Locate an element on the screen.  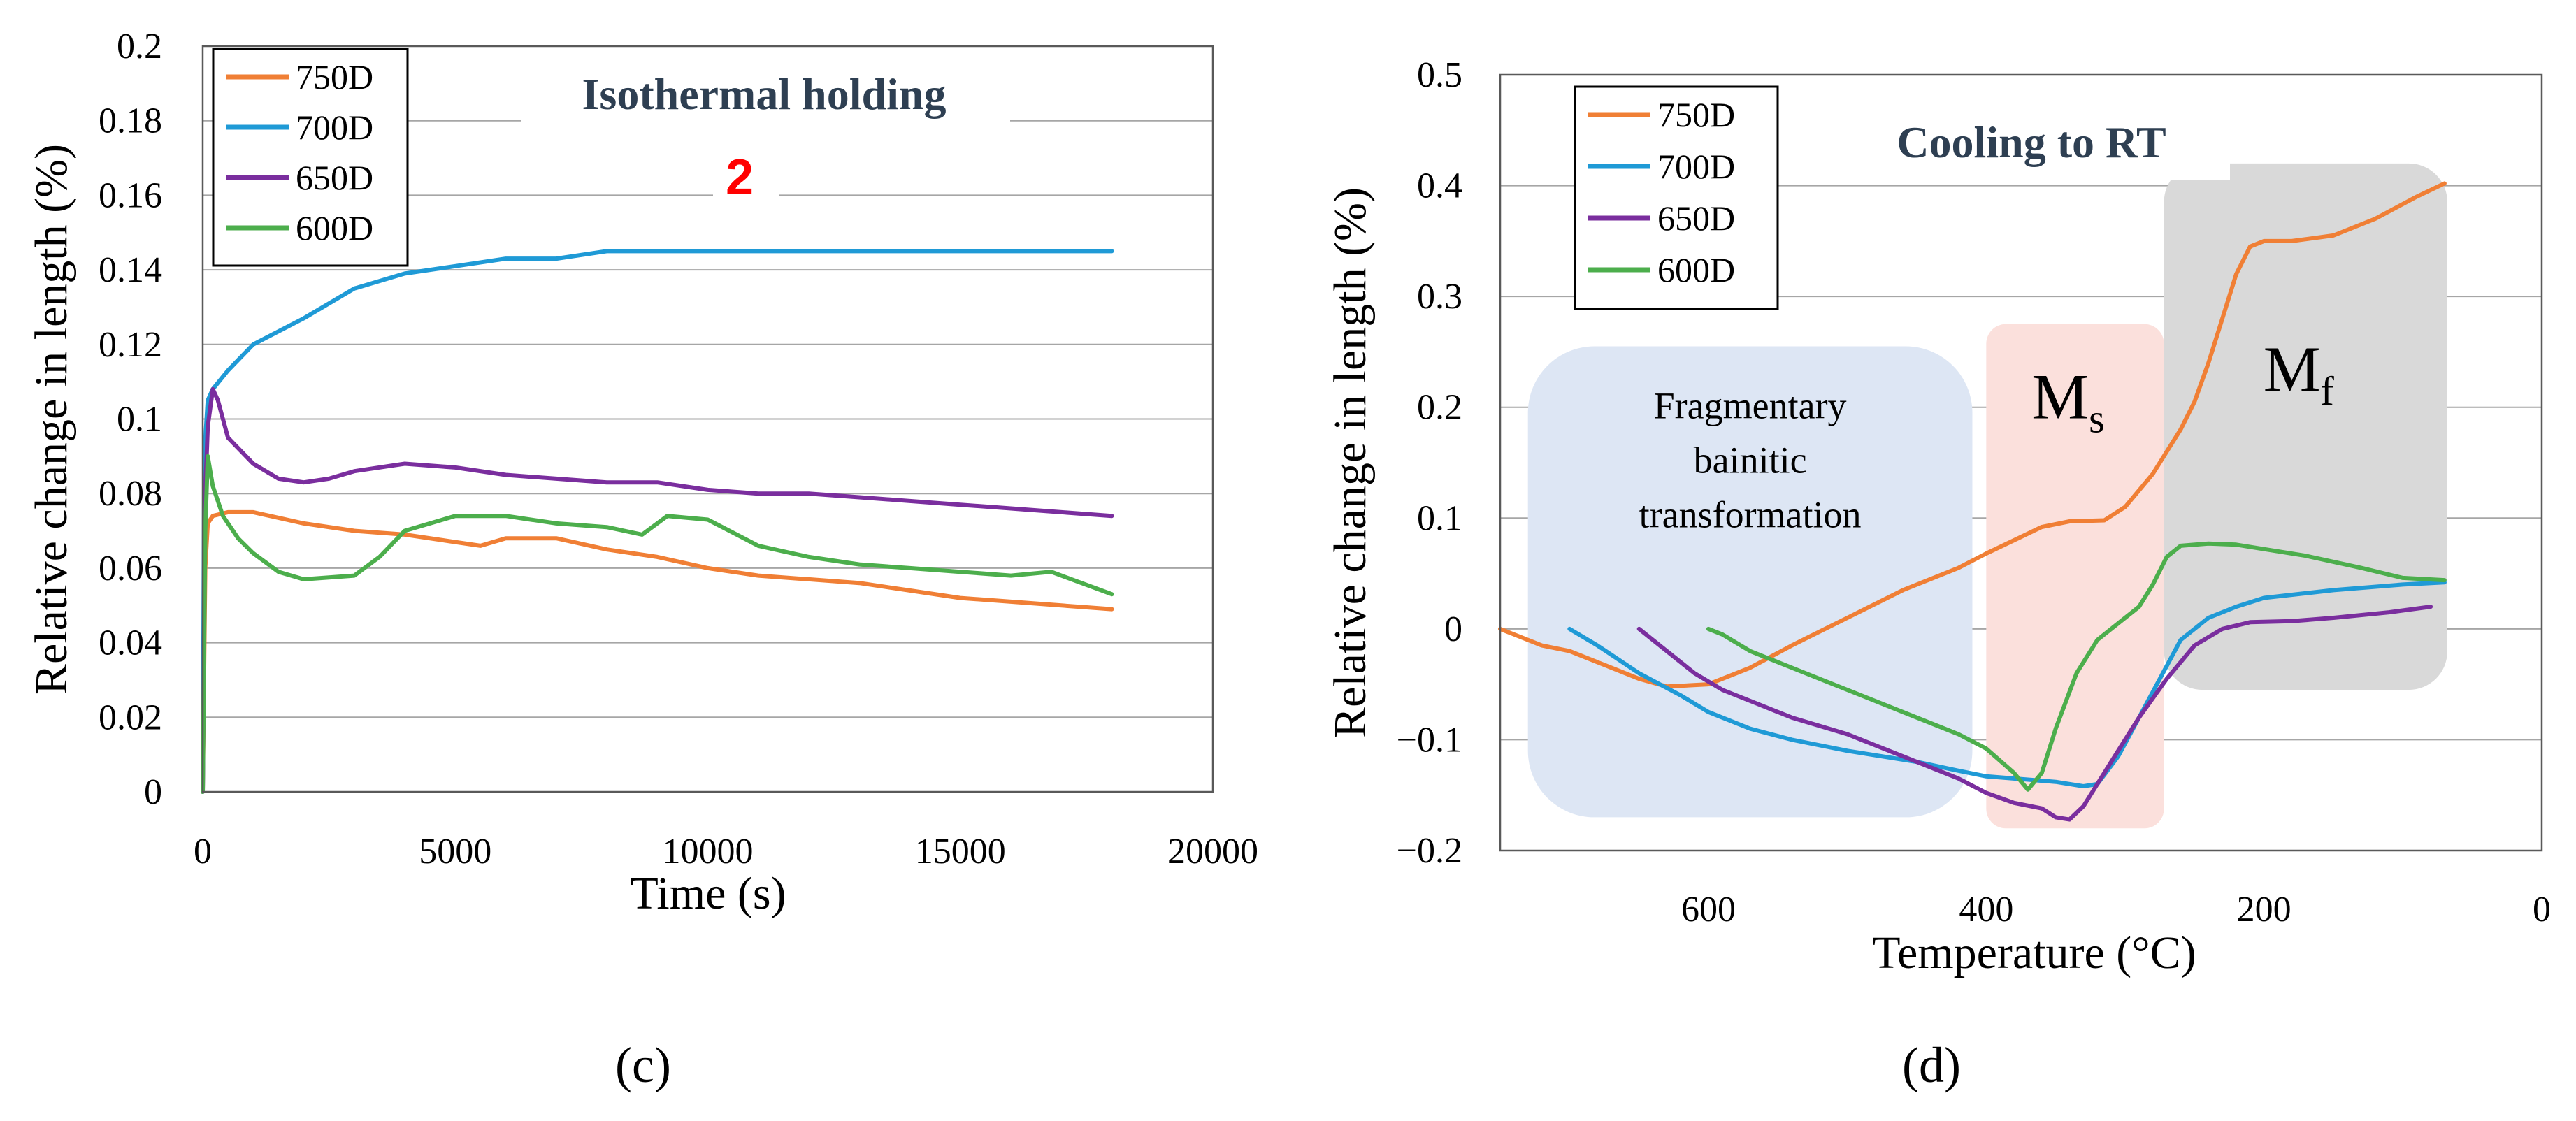
marker-background is located at coordinates (746, 176).